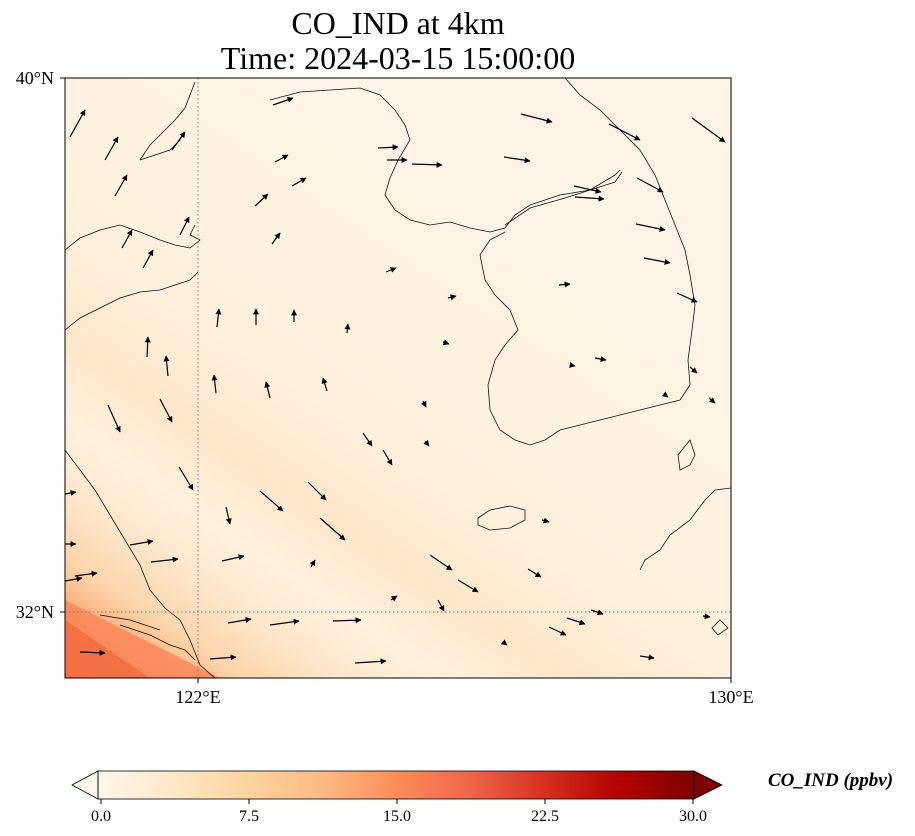 Image resolution: width=915 pixels, height=836 pixels. What do you see at coordinates (545, 816) in the screenshot?
I see `colorbar-tick-label: 22.5` at bounding box center [545, 816].